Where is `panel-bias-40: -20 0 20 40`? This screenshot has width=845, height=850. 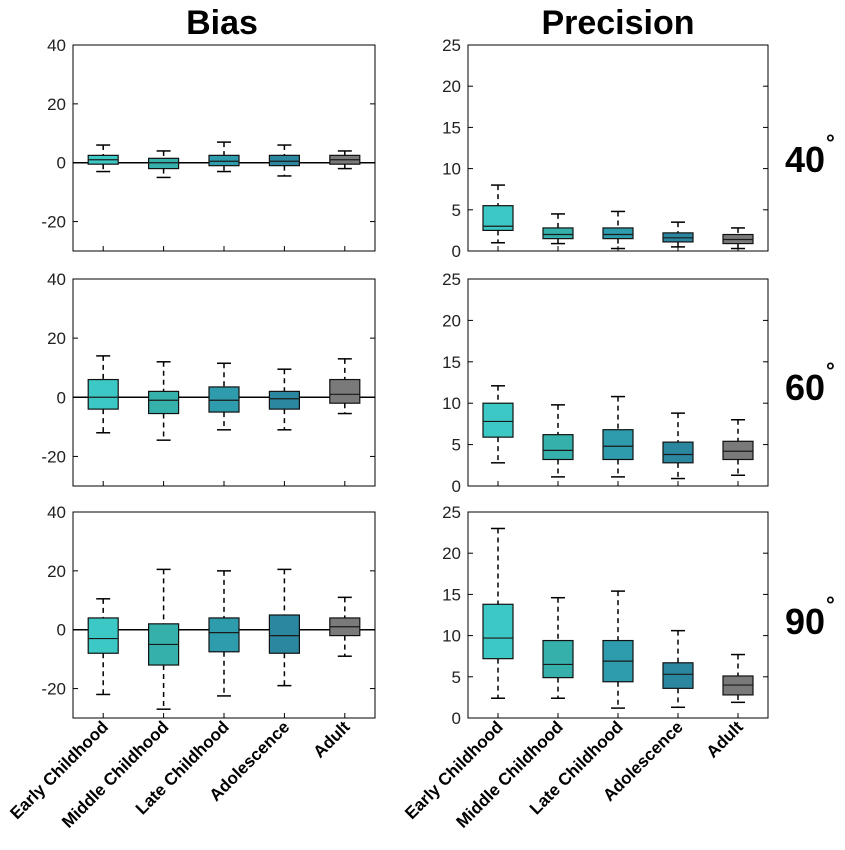
panel-bias-40: -20 0 20 40 is located at coordinates (208, 144).